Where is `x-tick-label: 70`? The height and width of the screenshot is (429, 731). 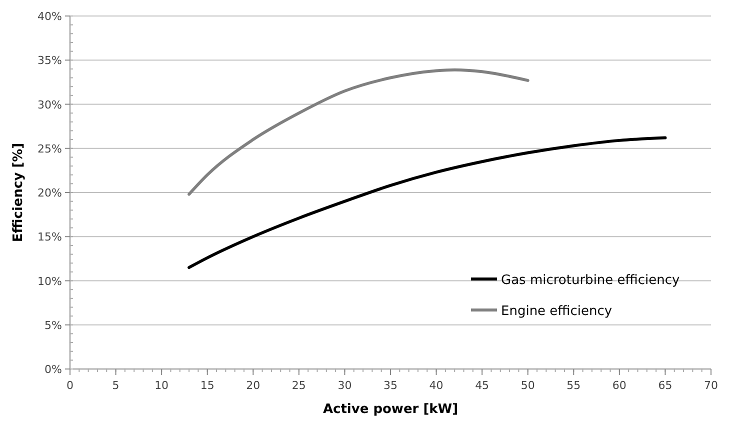 x-tick-label: 70 is located at coordinates (711, 385).